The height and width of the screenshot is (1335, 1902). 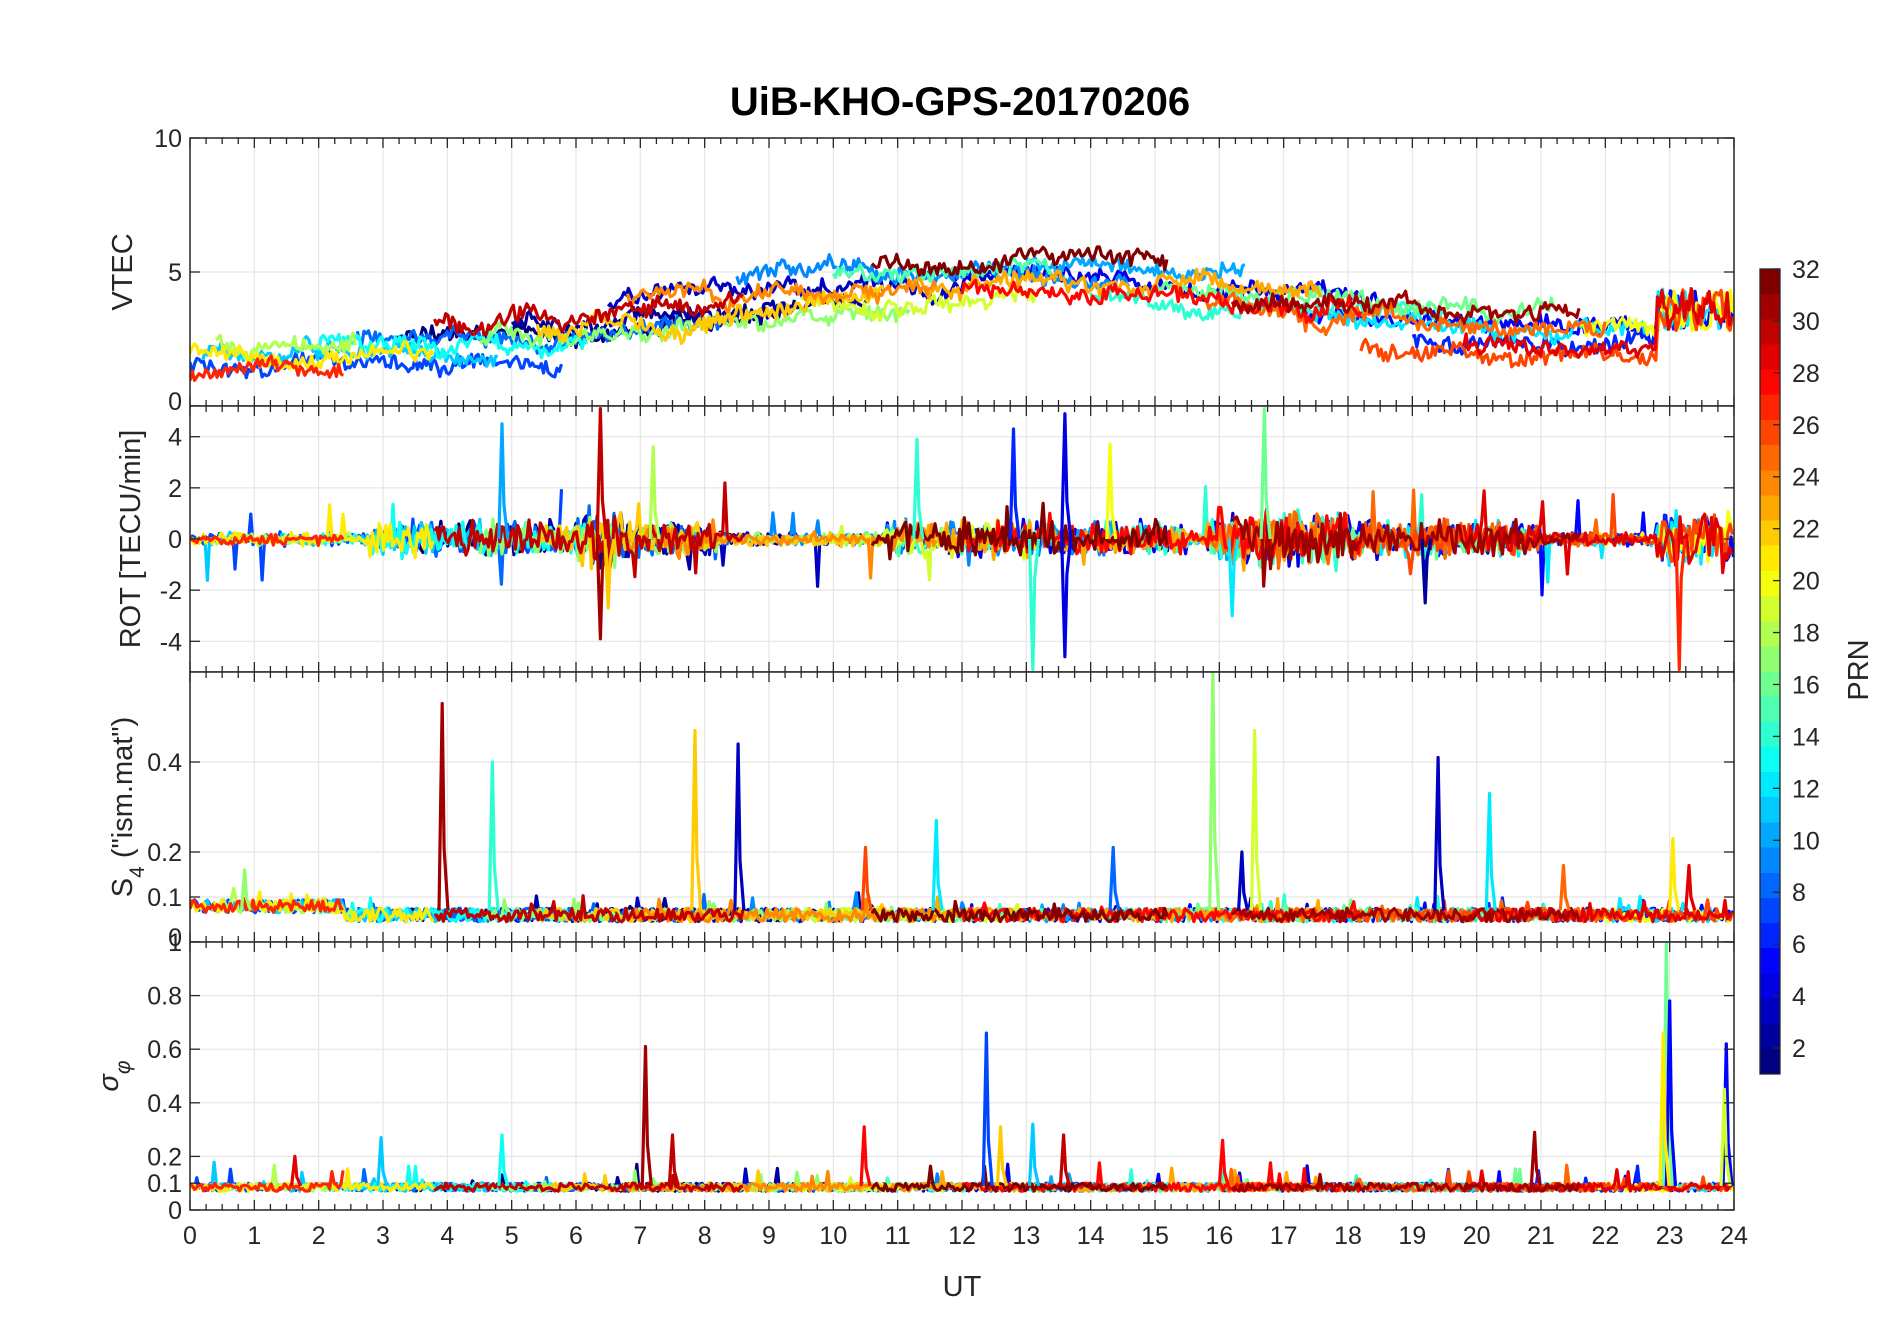 I want to click on sigma-y-tick-label: 0.6, so click(x=164, y=1050).